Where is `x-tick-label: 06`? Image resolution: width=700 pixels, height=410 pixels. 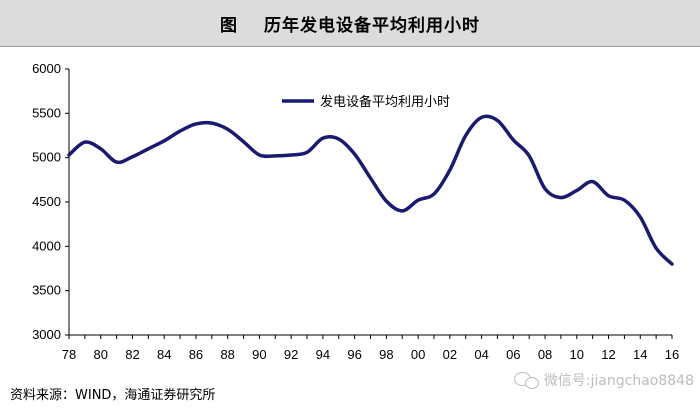
x-tick-label: 06 is located at coordinates (513, 354).